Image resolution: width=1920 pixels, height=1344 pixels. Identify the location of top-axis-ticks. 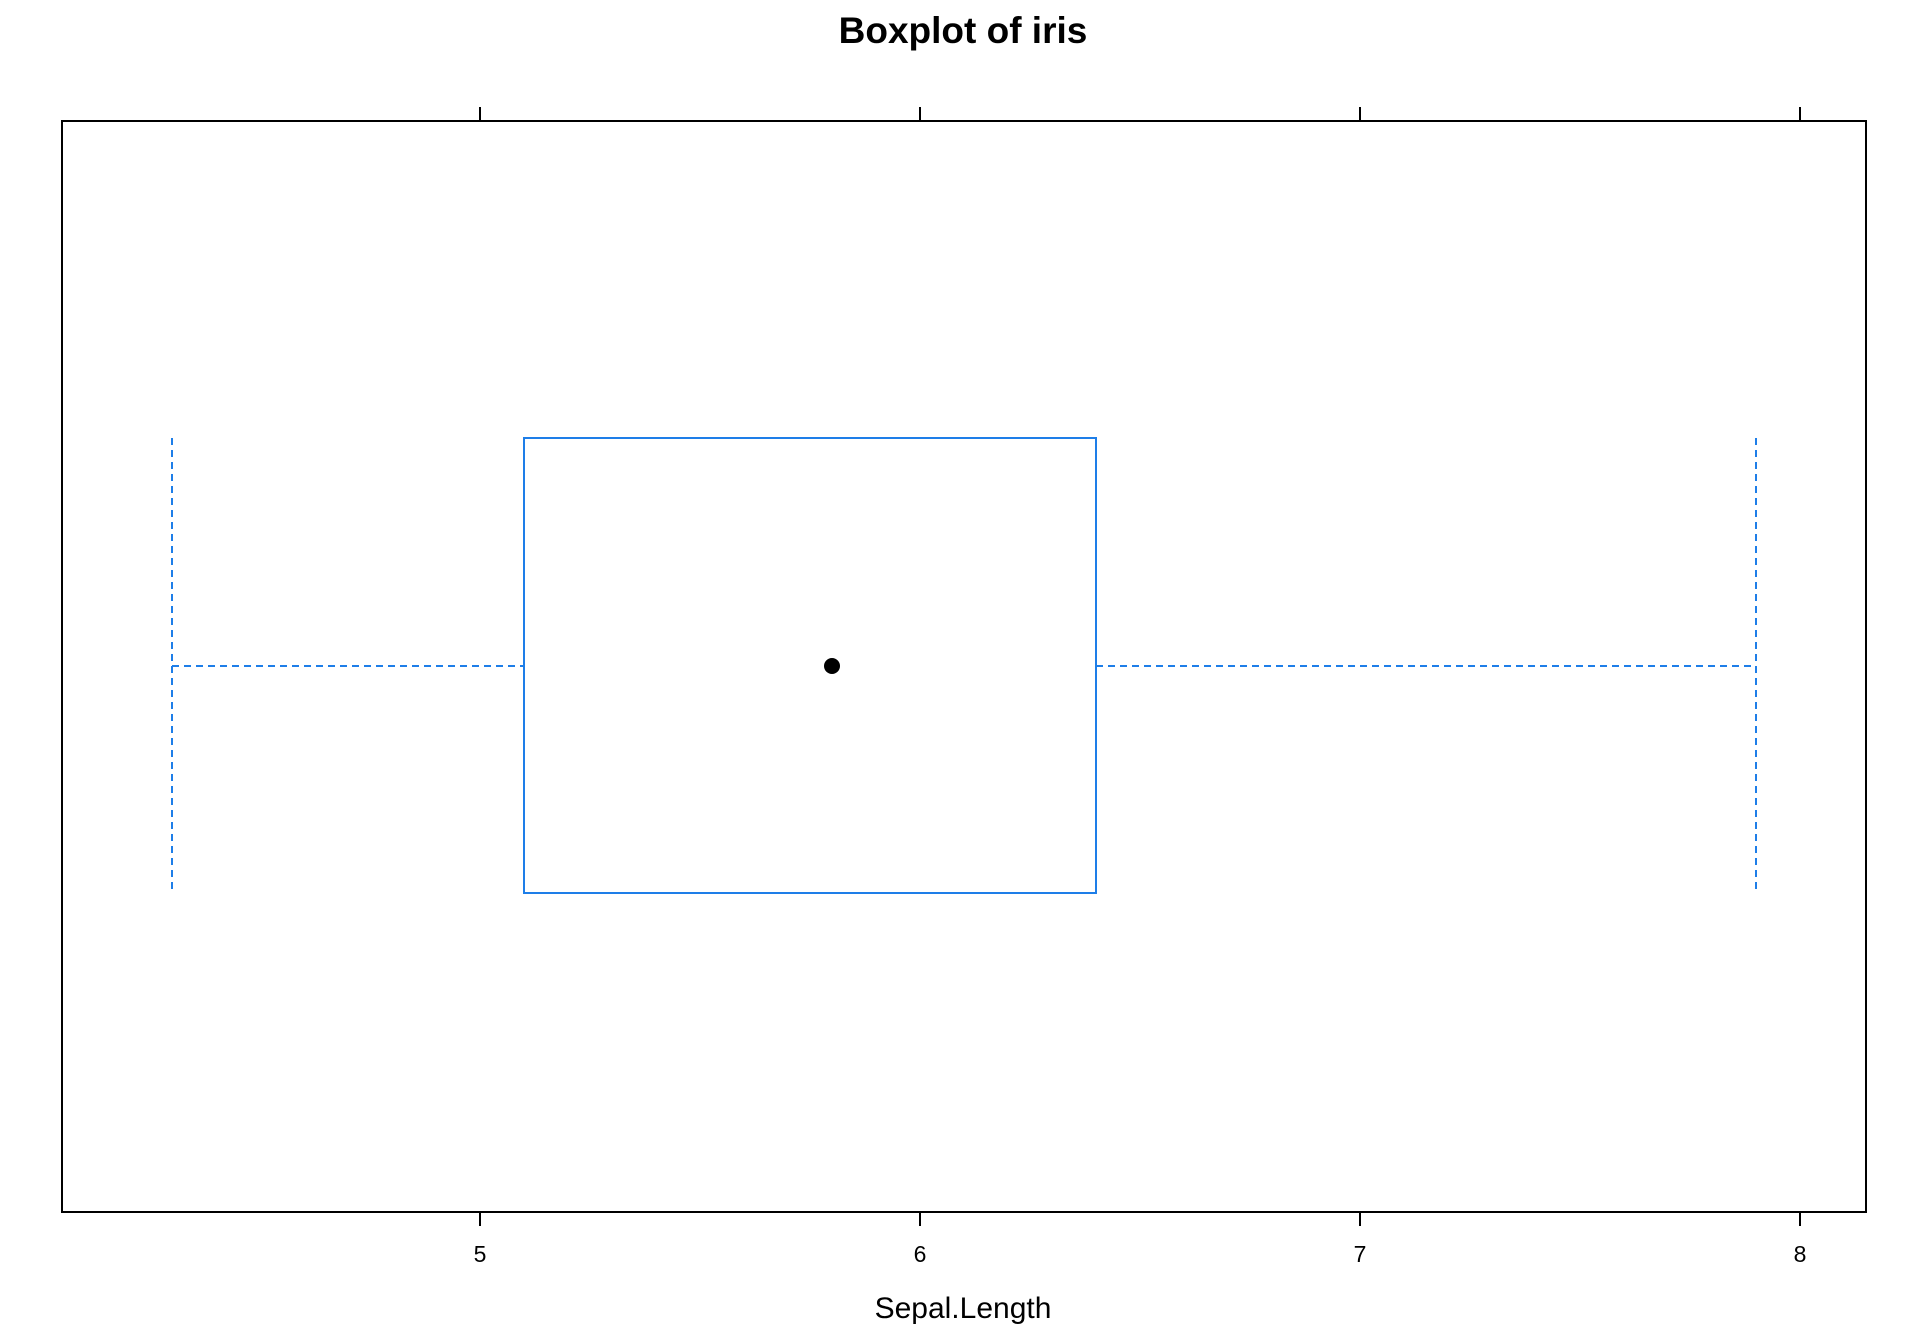
(1140, 114).